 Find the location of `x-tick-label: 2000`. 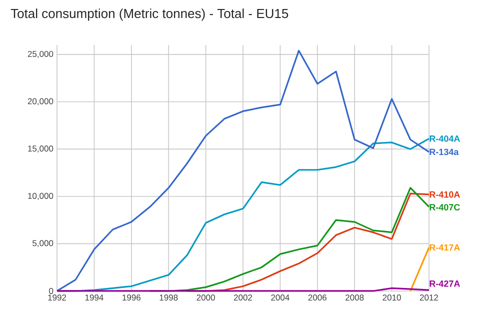

x-tick-label: 2000 is located at coordinates (205, 297).